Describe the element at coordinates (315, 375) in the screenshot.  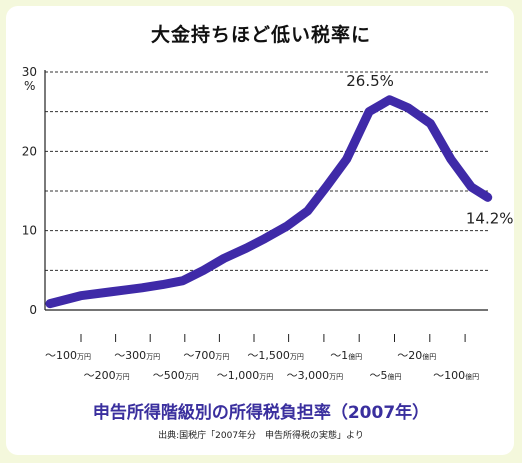
I see `x-tick-label: ～3,000万円` at that location.